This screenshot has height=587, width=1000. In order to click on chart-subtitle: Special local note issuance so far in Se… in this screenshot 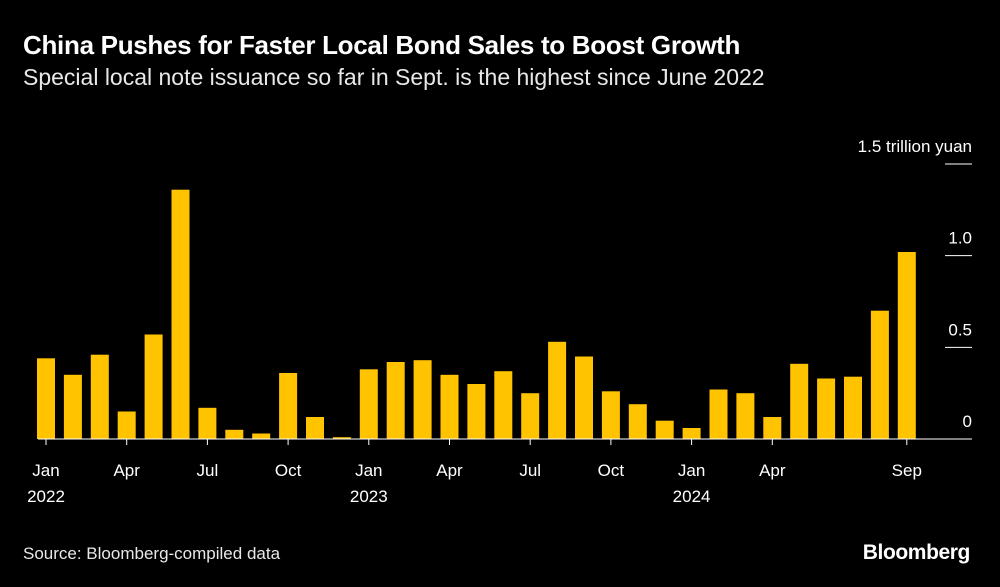, I will do `click(394, 77)`.